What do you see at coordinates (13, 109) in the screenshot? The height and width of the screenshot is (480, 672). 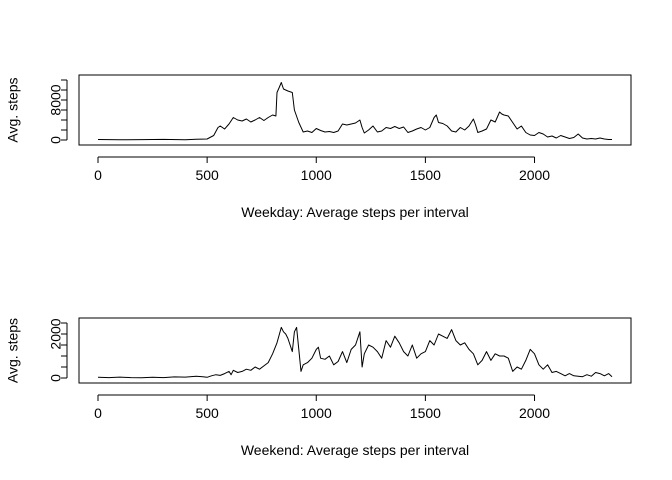 I see `weekday-y-axis-label: Avg. steps` at bounding box center [13, 109].